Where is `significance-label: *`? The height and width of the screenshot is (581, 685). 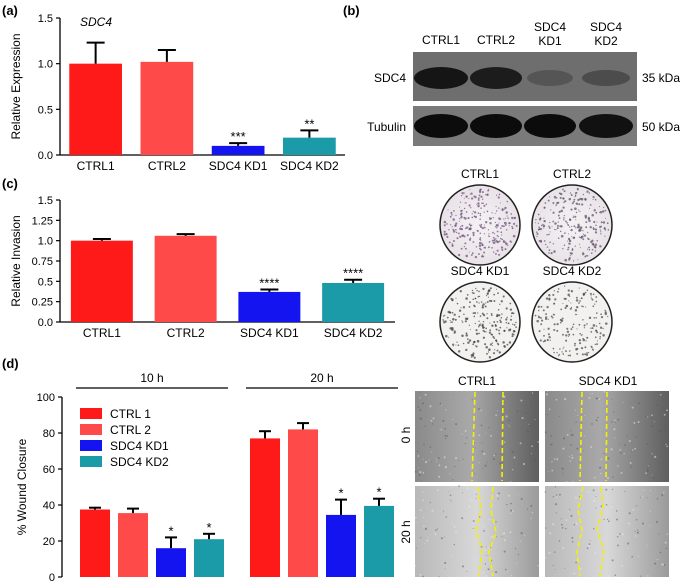 significance-label: * is located at coordinates (340, 493).